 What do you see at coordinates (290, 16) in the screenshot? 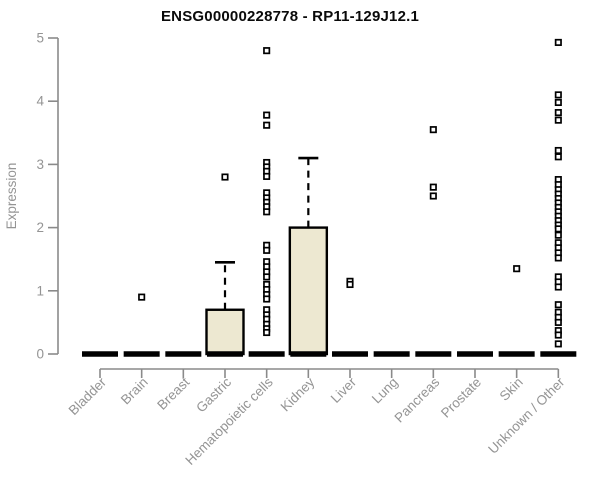
I see `chart-title: ENSG00000228778 - RP11-129J12.1` at bounding box center [290, 16].